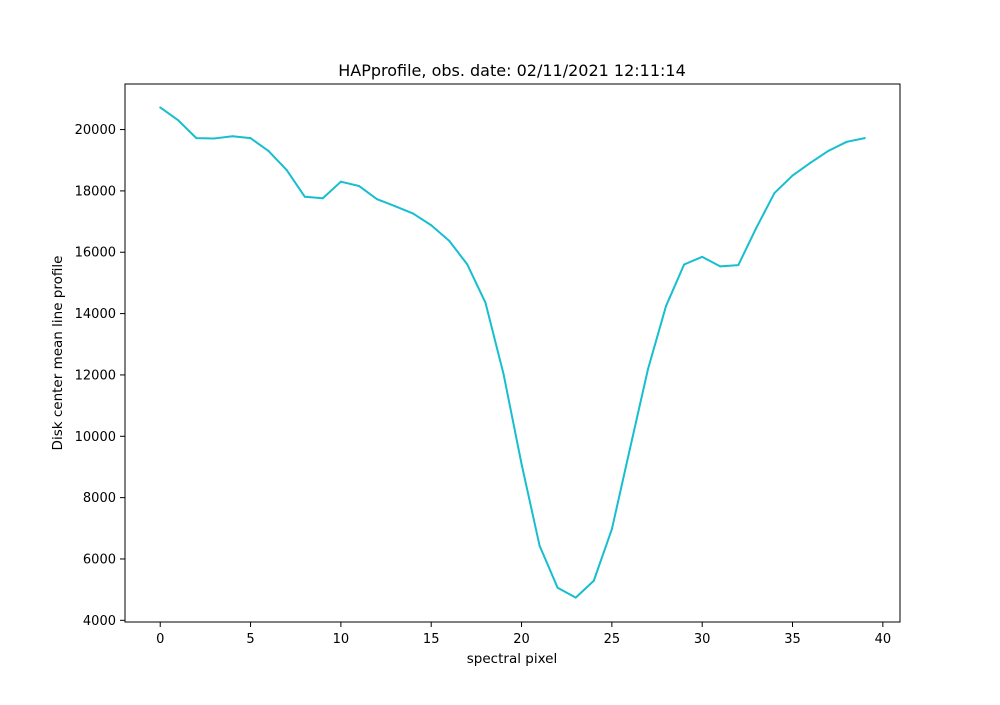 This screenshot has width=1000, height=705. What do you see at coordinates (95, 375) in the screenshot?
I see `y-tick-label: 12000` at bounding box center [95, 375].